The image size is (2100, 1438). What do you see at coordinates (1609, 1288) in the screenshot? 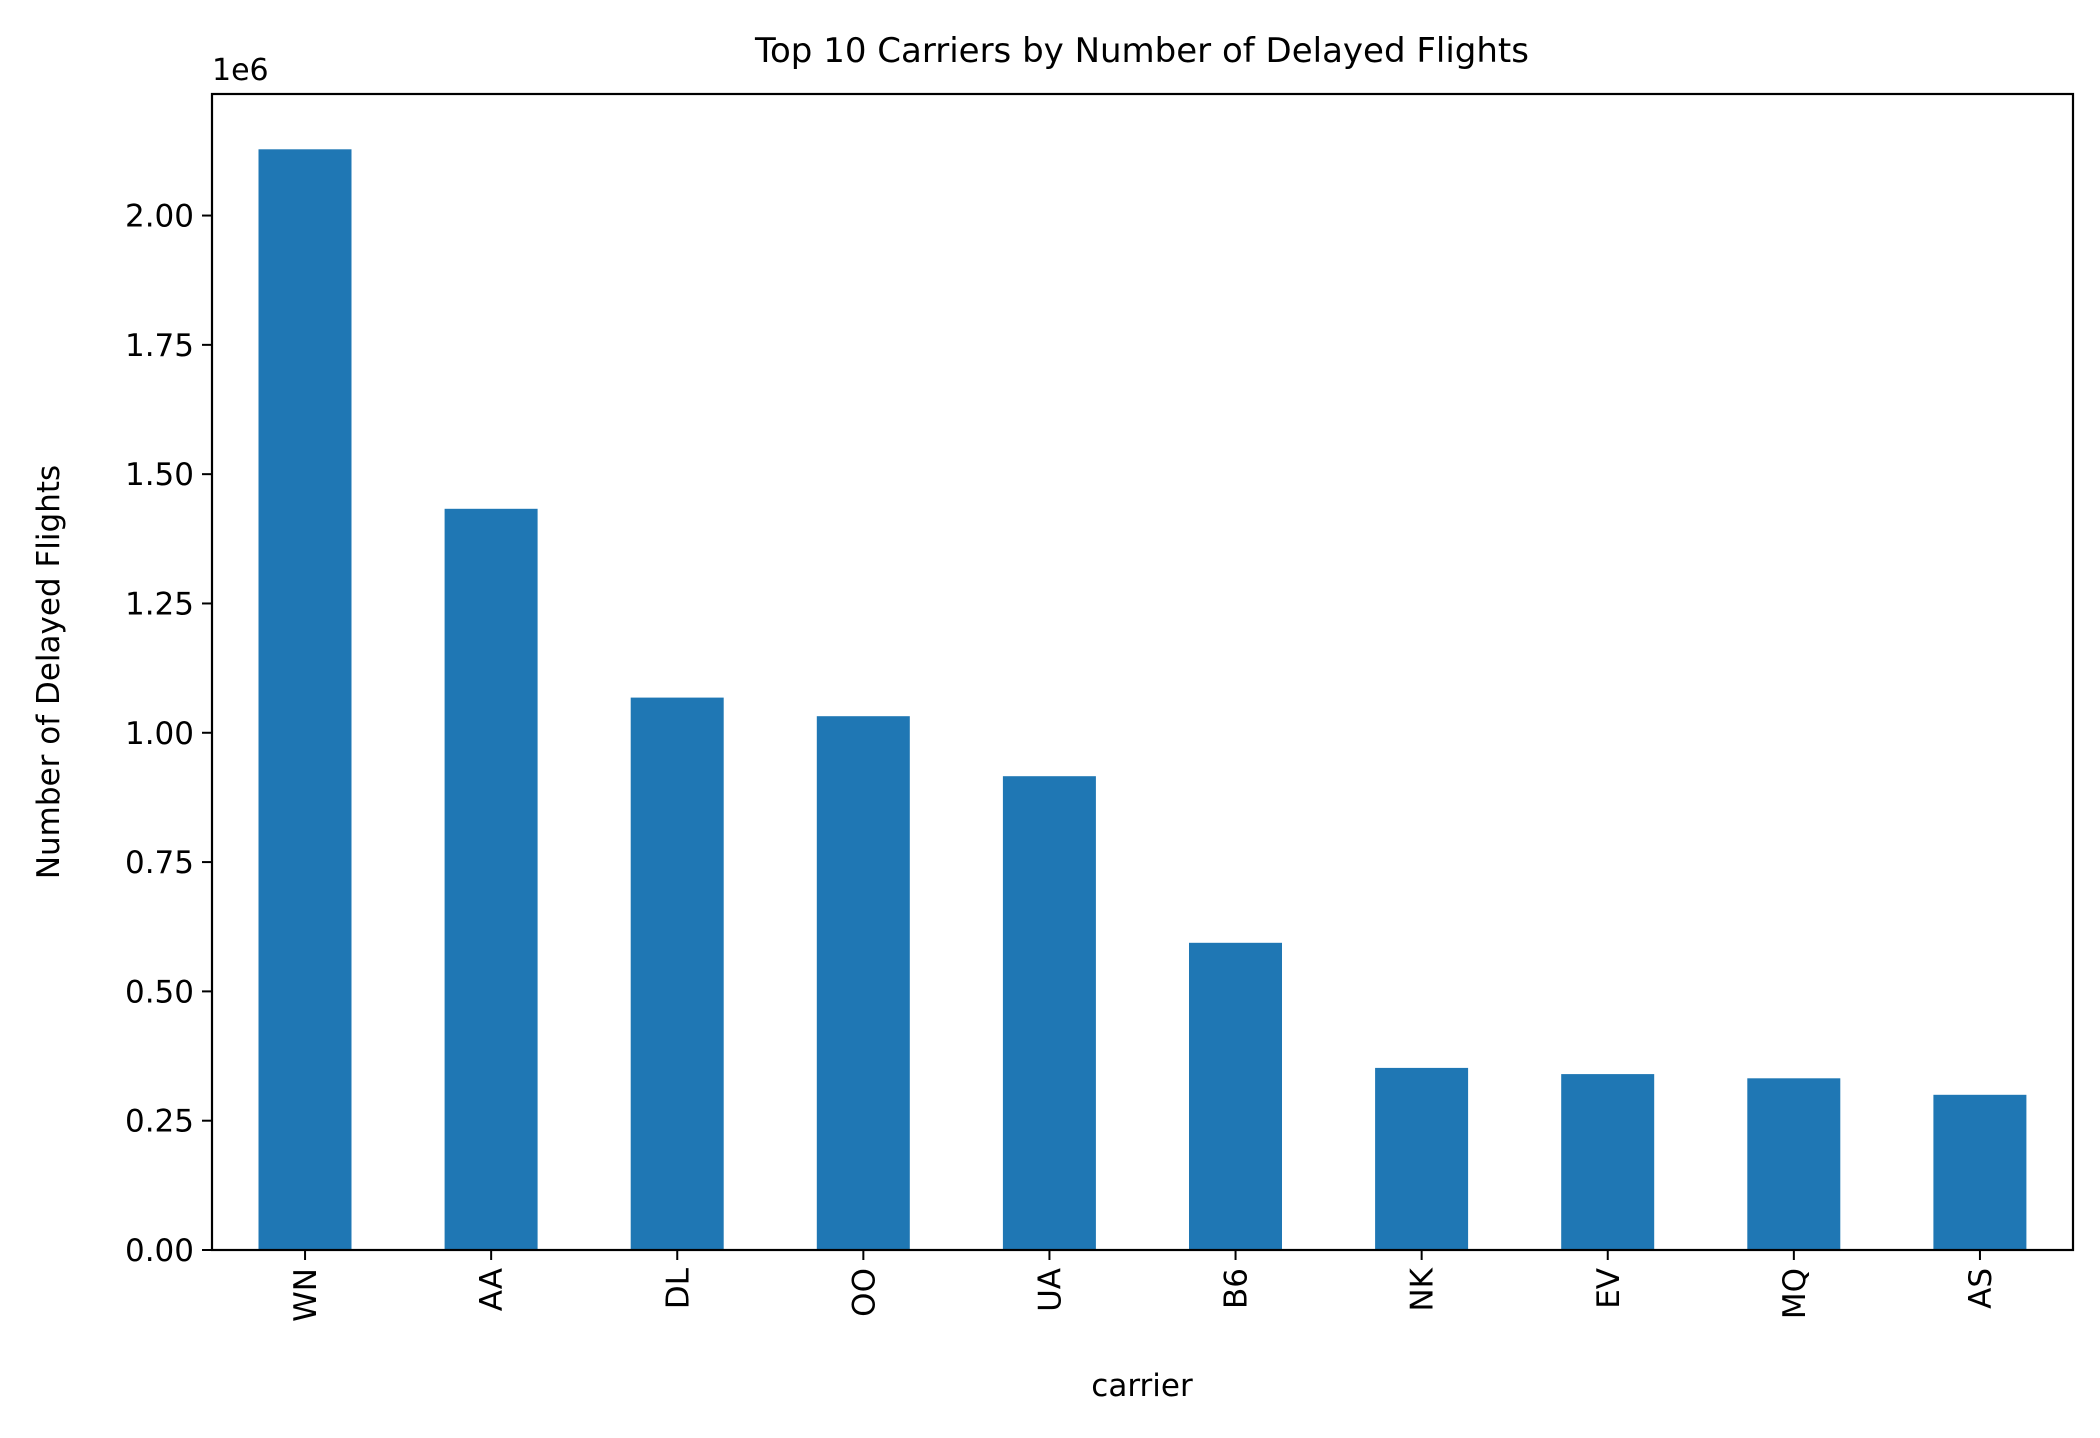
I see `x-tick-label-ev: EV` at bounding box center [1609, 1288].